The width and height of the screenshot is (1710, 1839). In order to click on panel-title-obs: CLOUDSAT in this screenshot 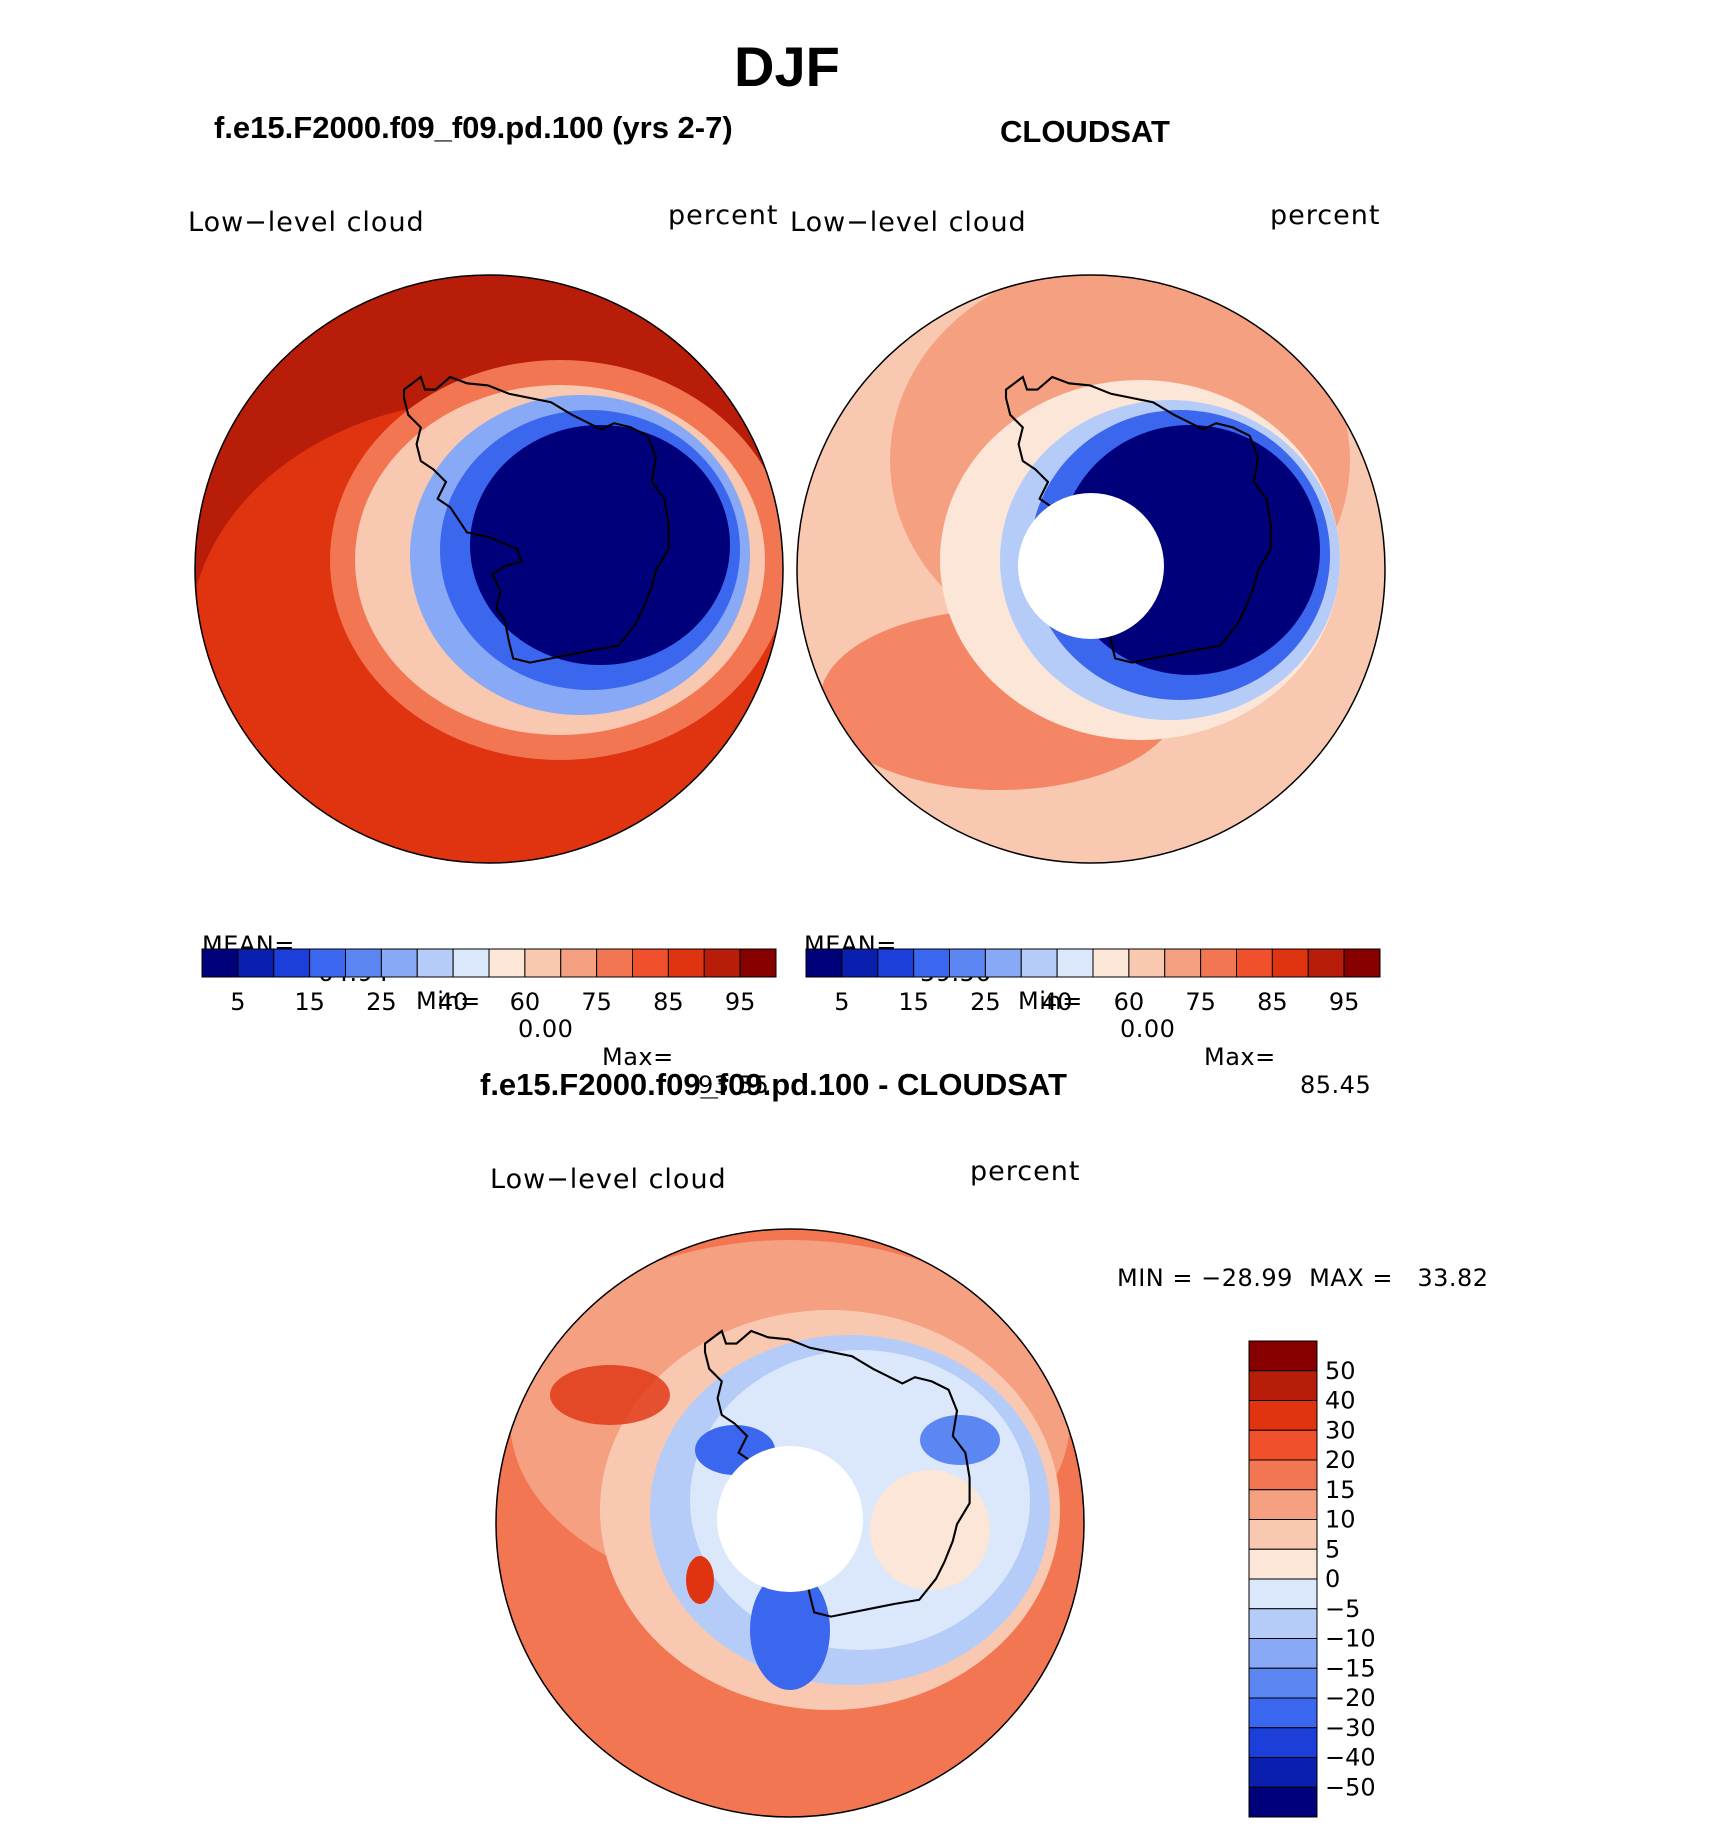, I will do `click(1085, 131)`.